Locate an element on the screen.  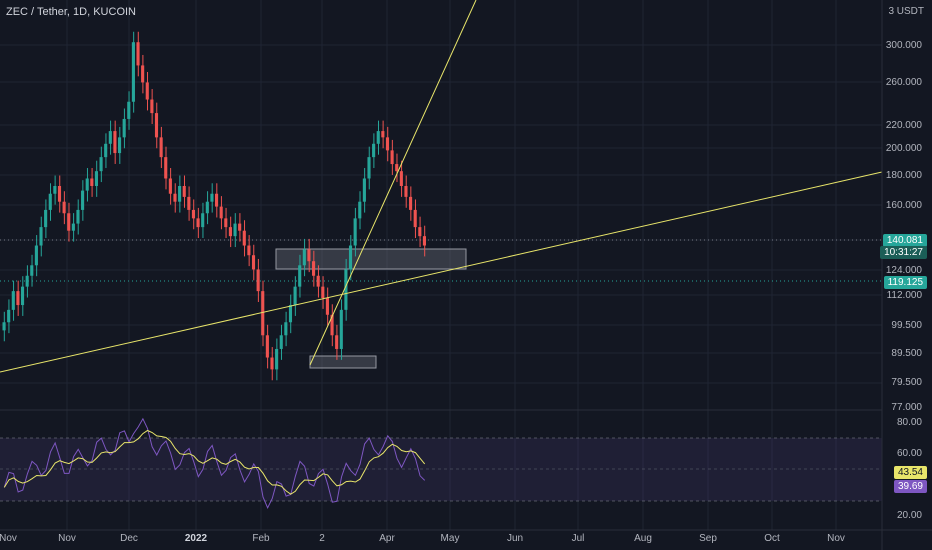
supply-zone-box is located at coordinates (371, 259).